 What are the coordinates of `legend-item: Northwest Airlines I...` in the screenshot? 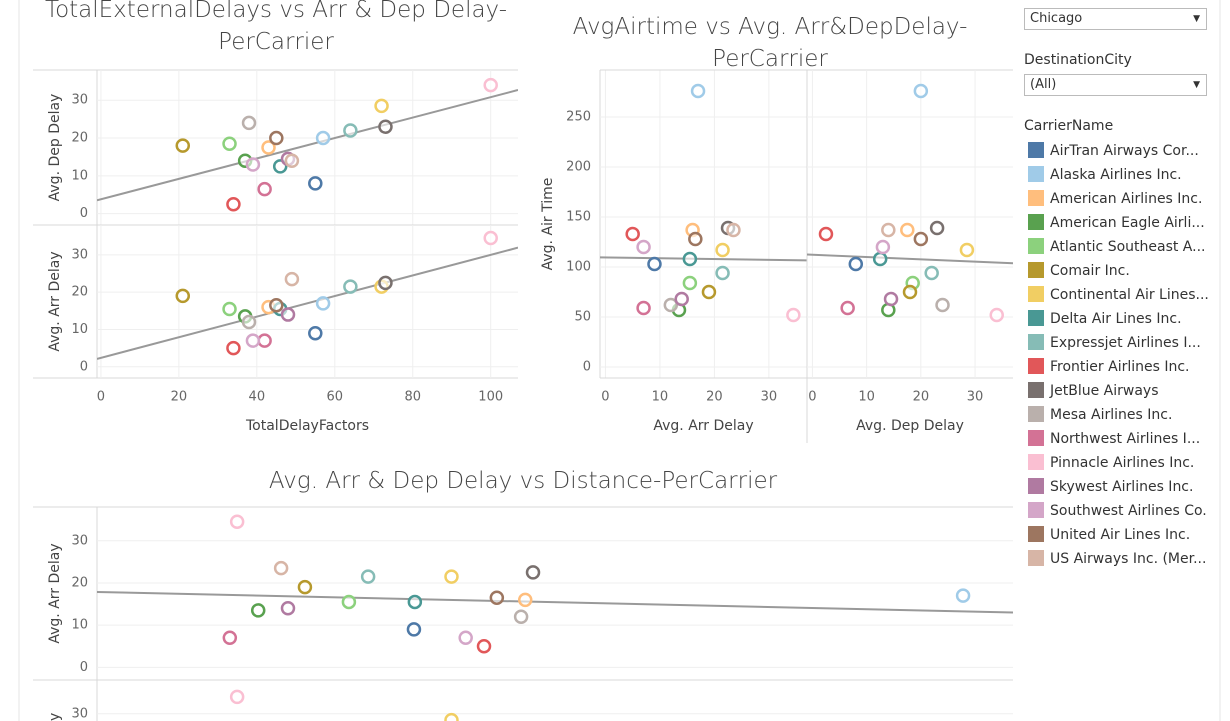 It's located at (1114, 438).